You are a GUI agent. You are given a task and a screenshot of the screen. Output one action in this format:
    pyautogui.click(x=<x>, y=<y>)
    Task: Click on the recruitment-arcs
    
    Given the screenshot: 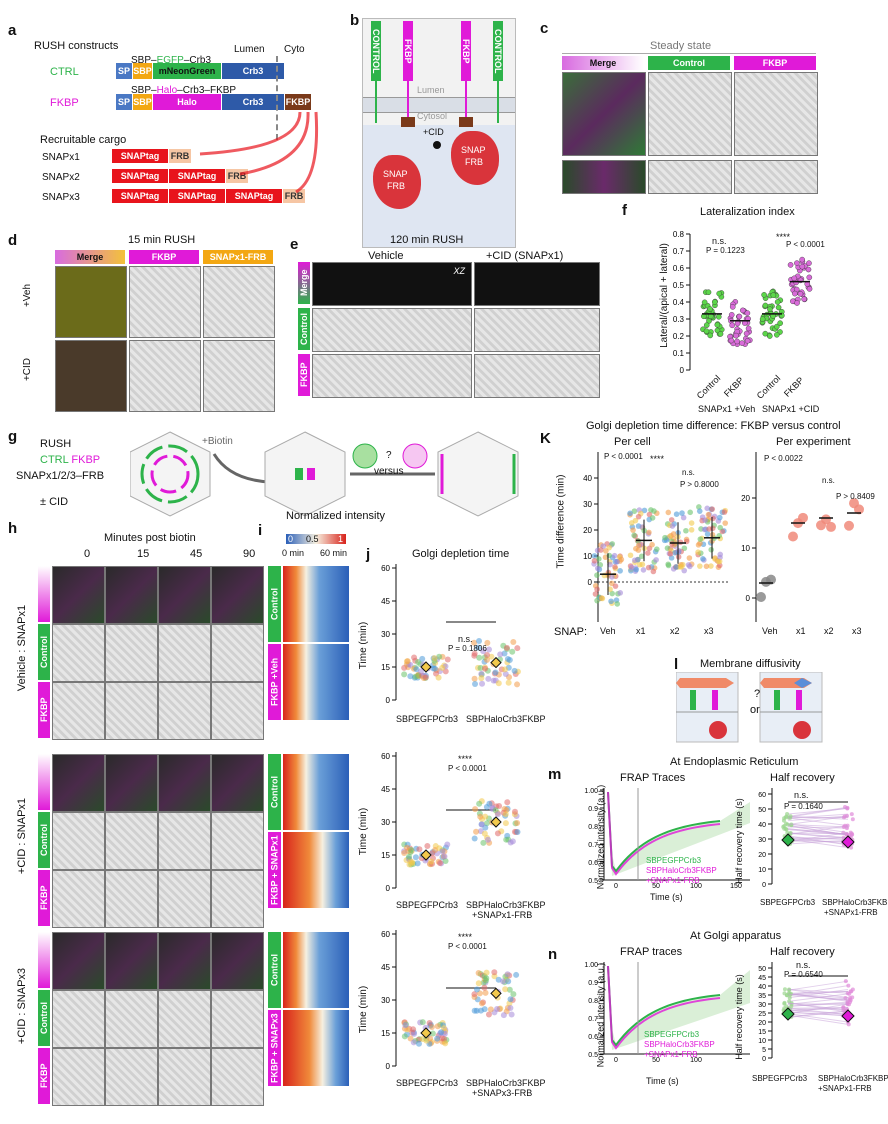 What is the action you would take?
    pyautogui.click(x=259, y=152)
    